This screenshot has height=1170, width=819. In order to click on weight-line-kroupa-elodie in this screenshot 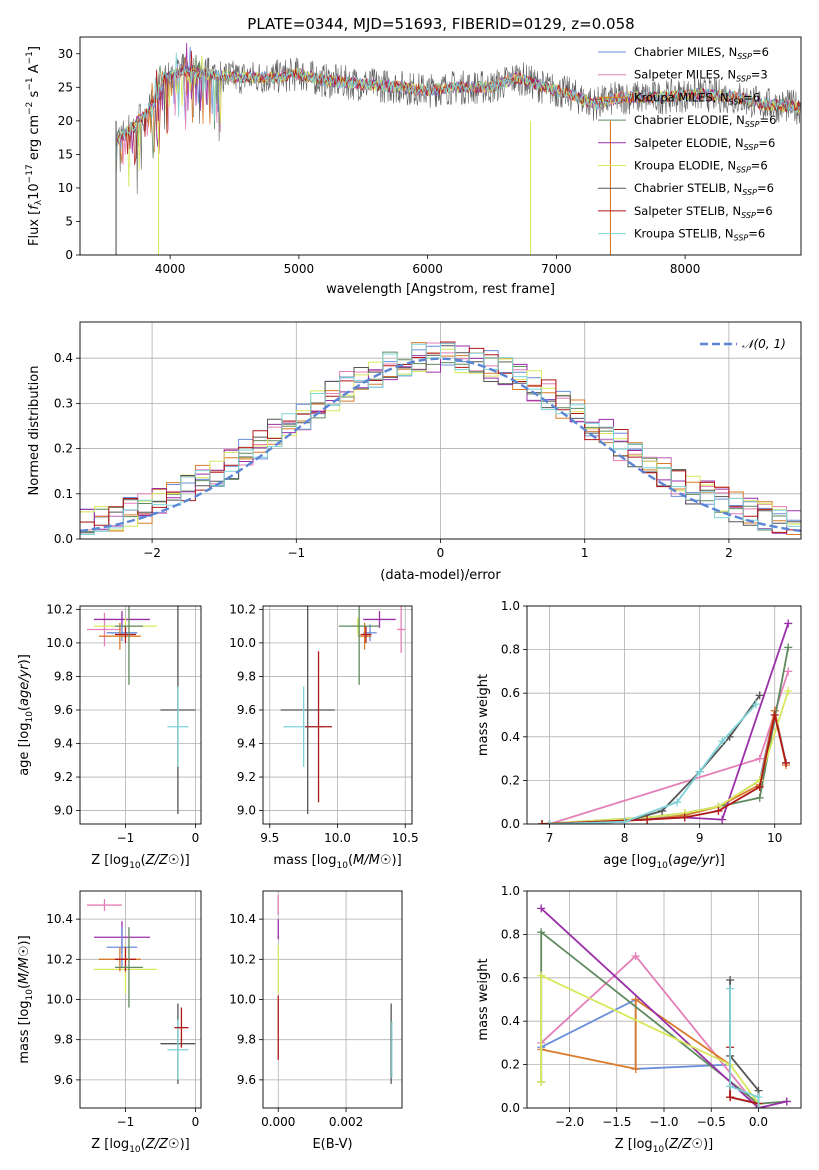, I will do `click(665, 757)`.